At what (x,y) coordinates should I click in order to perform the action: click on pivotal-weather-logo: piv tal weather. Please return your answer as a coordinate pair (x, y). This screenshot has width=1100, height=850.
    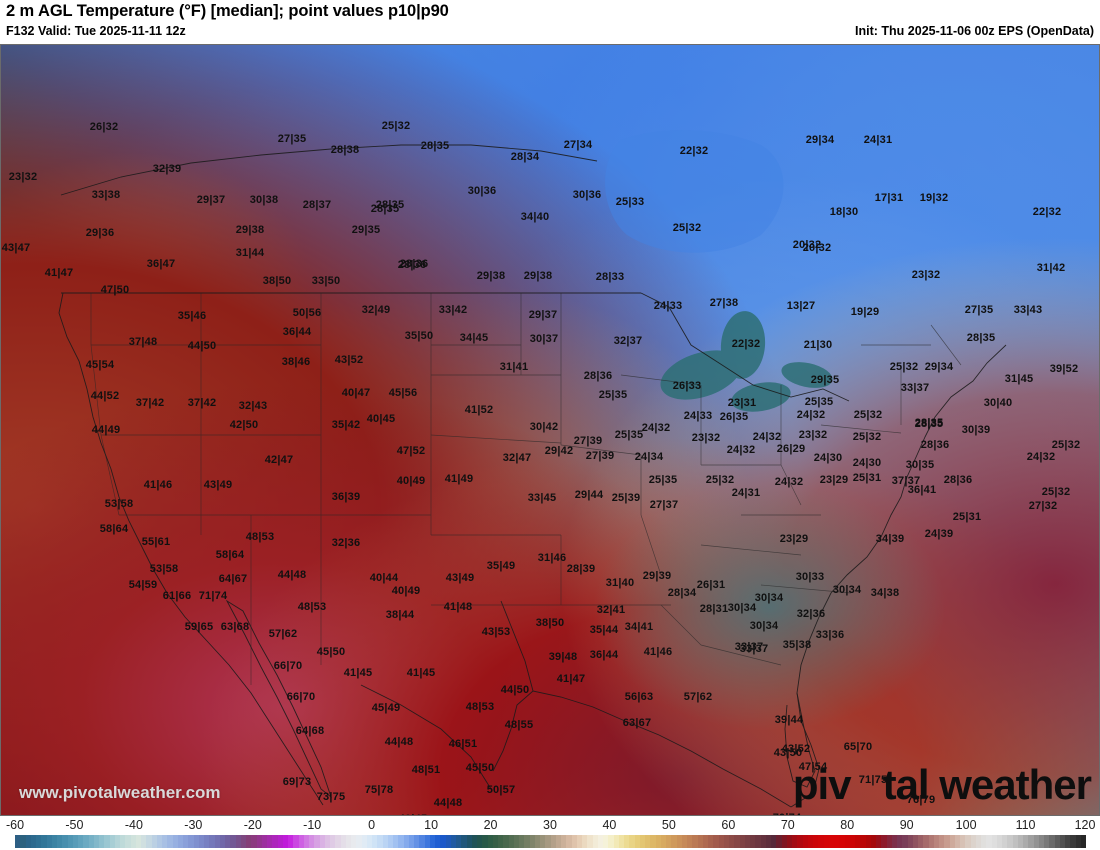
    Looking at the image, I should click on (942, 785).